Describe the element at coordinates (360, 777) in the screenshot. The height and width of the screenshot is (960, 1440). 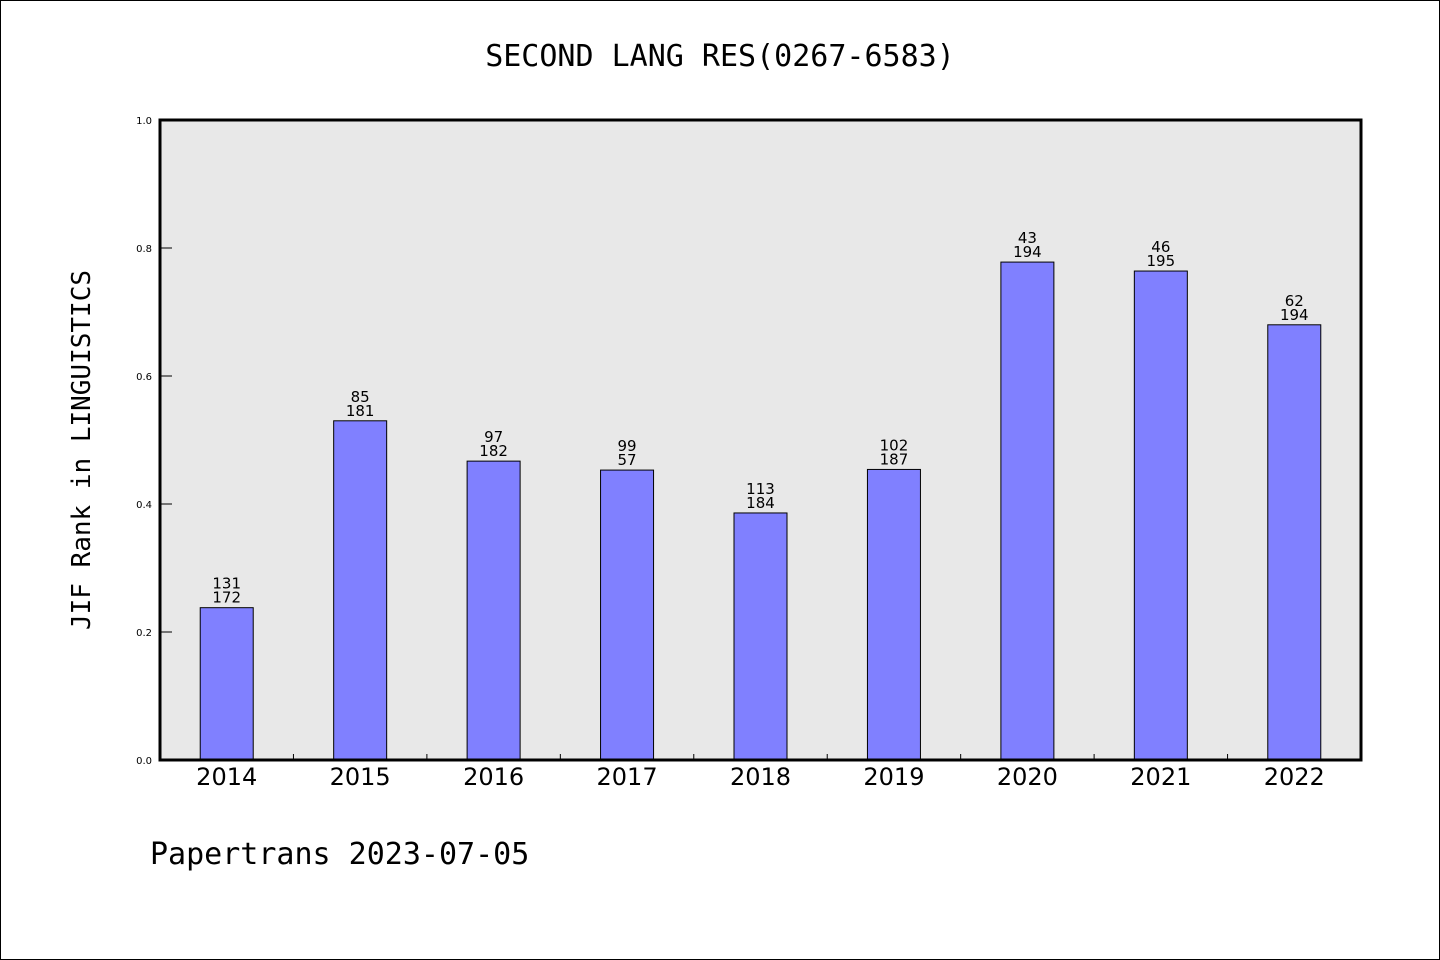
I see `x-tick-label: 2015` at that location.